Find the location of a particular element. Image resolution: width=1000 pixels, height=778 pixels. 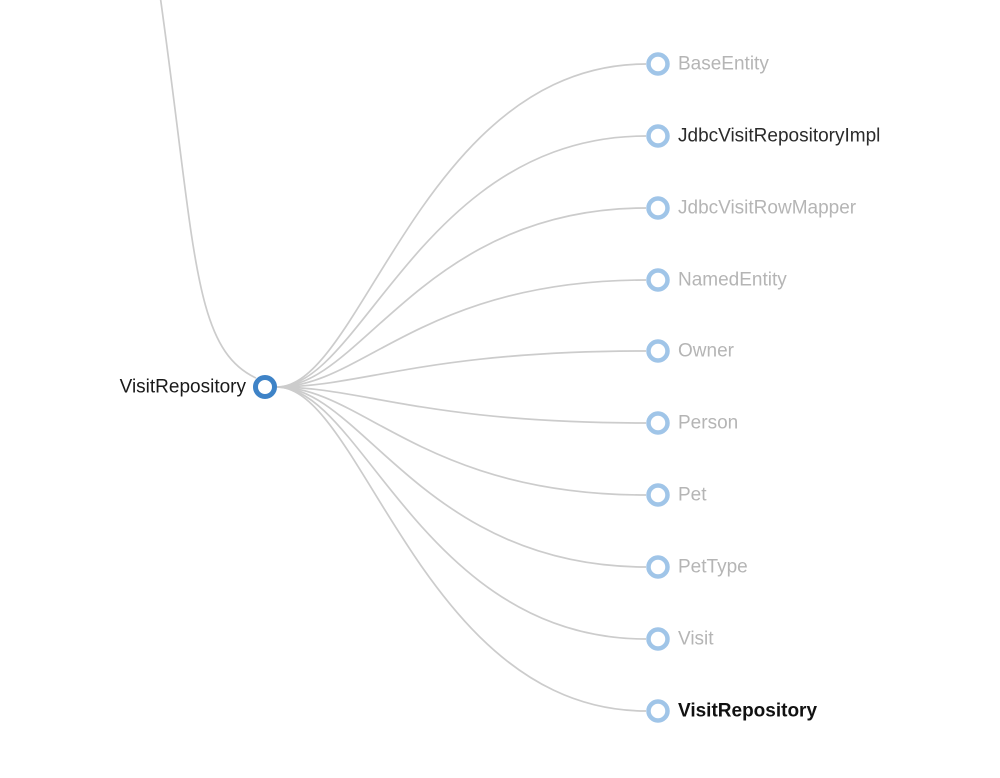

edge-to-jdbcvisitrepositoryimpl is located at coordinates (461, 261).